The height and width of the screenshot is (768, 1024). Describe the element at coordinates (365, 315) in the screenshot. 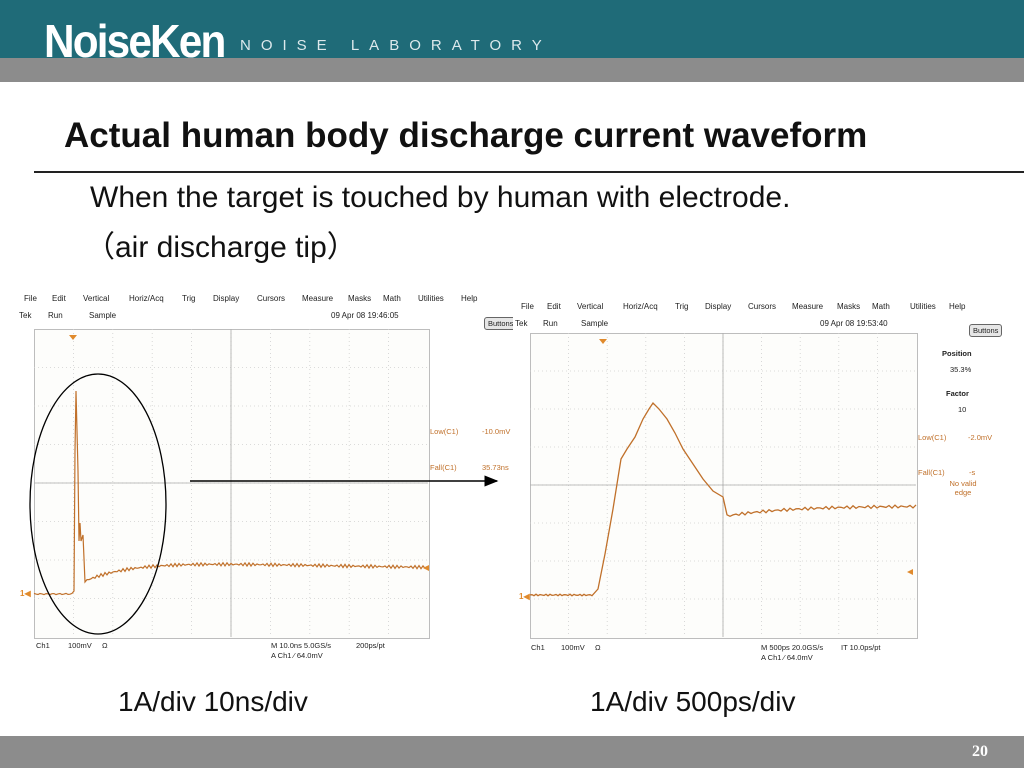

I see `timestamp: 09 Apr 08 19:46:05` at that location.